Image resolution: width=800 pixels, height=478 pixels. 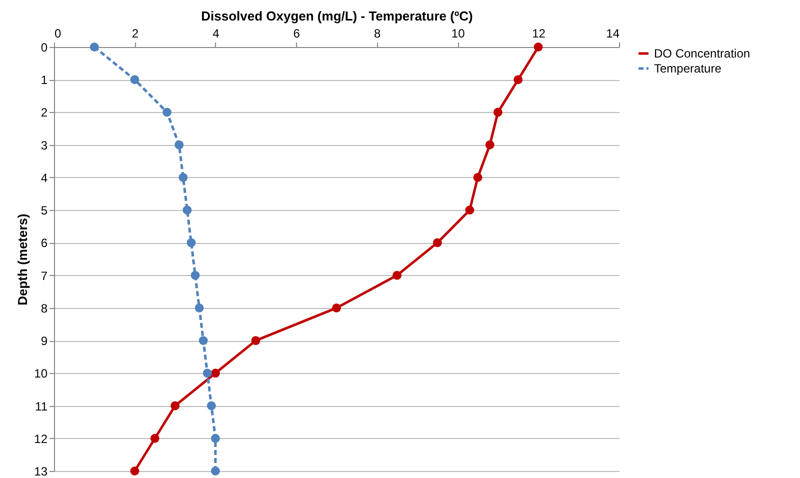 What do you see at coordinates (41, 471) in the screenshot?
I see `y-tick-label: 13` at bounding box center [41, 471].